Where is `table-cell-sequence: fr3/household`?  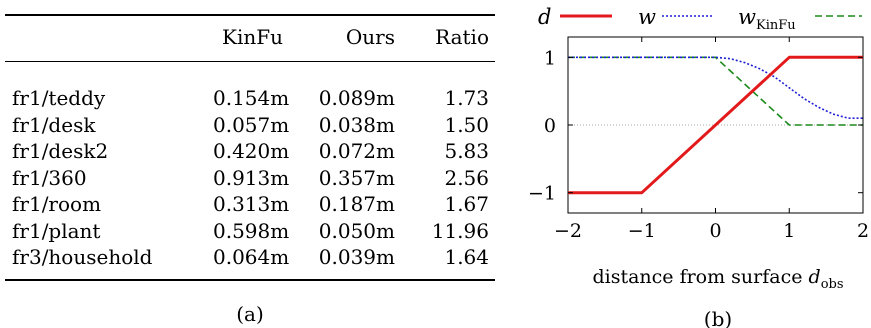
table-cell-sequence: fr3/household is located at coordinates (82, 257).